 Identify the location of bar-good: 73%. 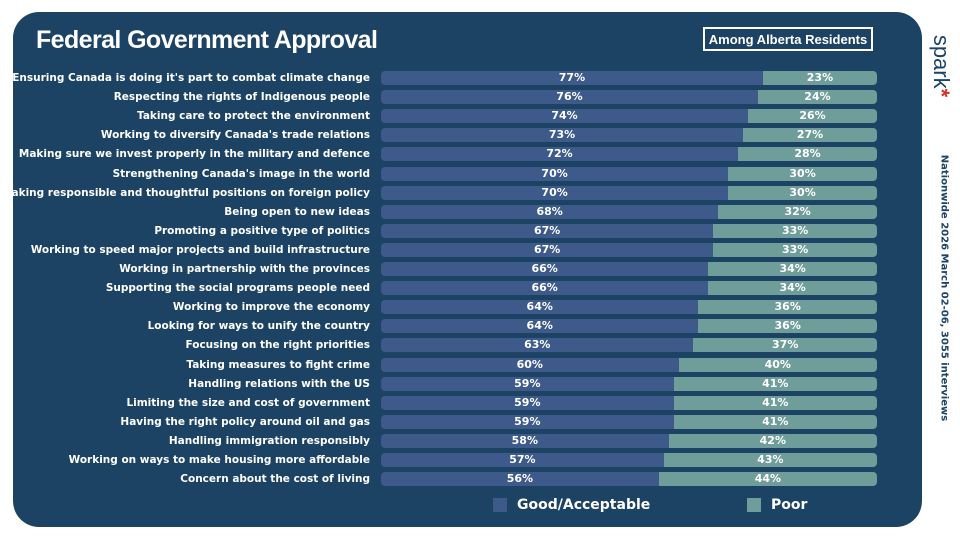
(562, 135).